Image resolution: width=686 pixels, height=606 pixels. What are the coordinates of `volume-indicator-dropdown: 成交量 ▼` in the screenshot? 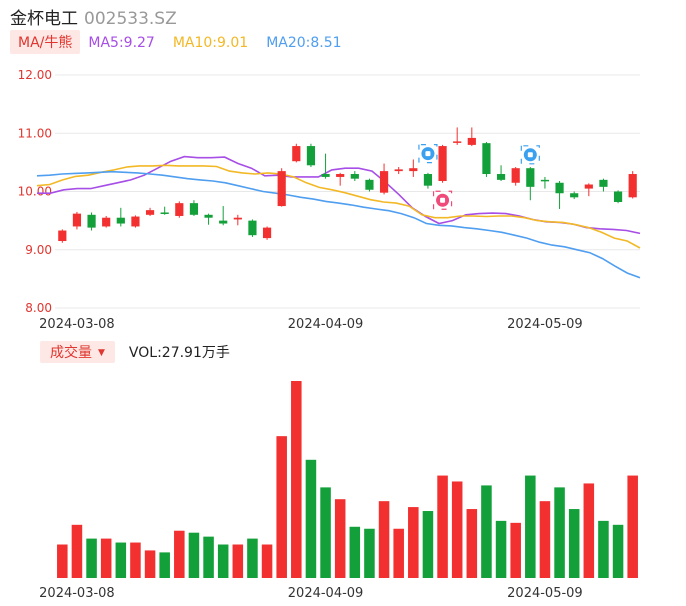 It's located at (77, 352).